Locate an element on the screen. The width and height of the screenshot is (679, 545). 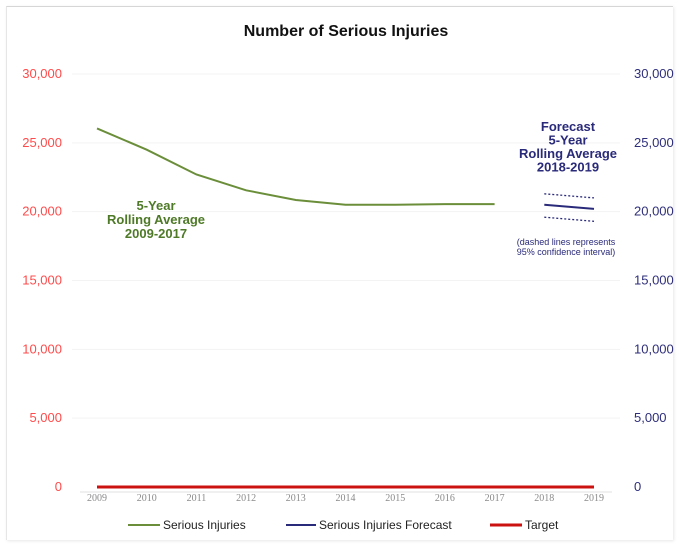
y-tick-label-left: 15,000 is located at coordinates (42, 280).